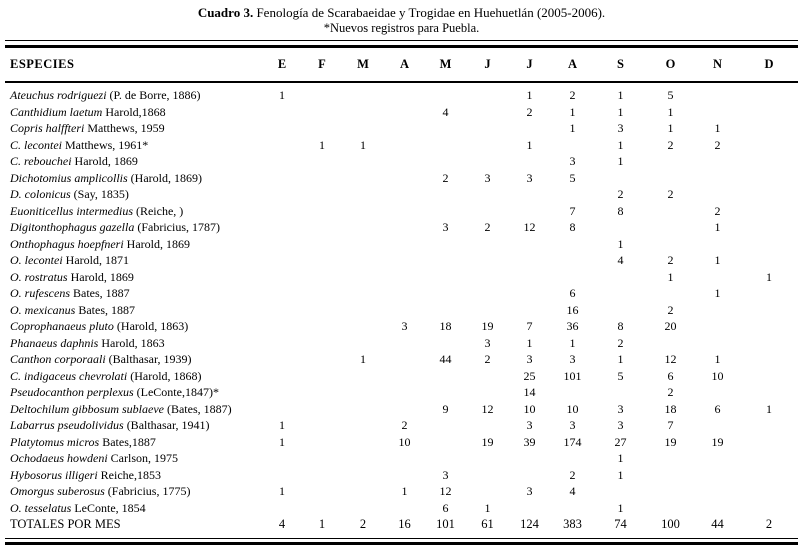  Describe the element at coordinates (133, 326) in the screenshot. I see `species-name-cell: Coprophanaeus pluto (Harold, 1863)` at that location.